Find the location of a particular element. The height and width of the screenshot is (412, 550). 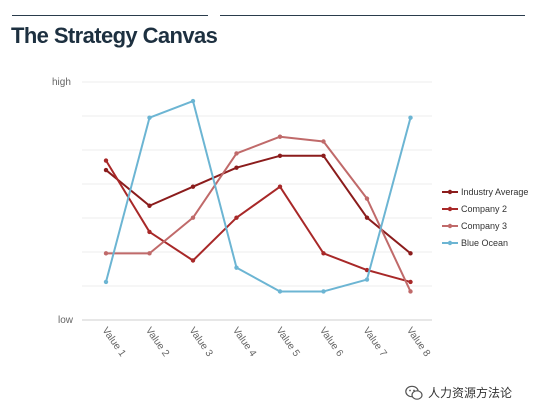

x-tick-label: Value 2 is located at coordinates (157, 342).